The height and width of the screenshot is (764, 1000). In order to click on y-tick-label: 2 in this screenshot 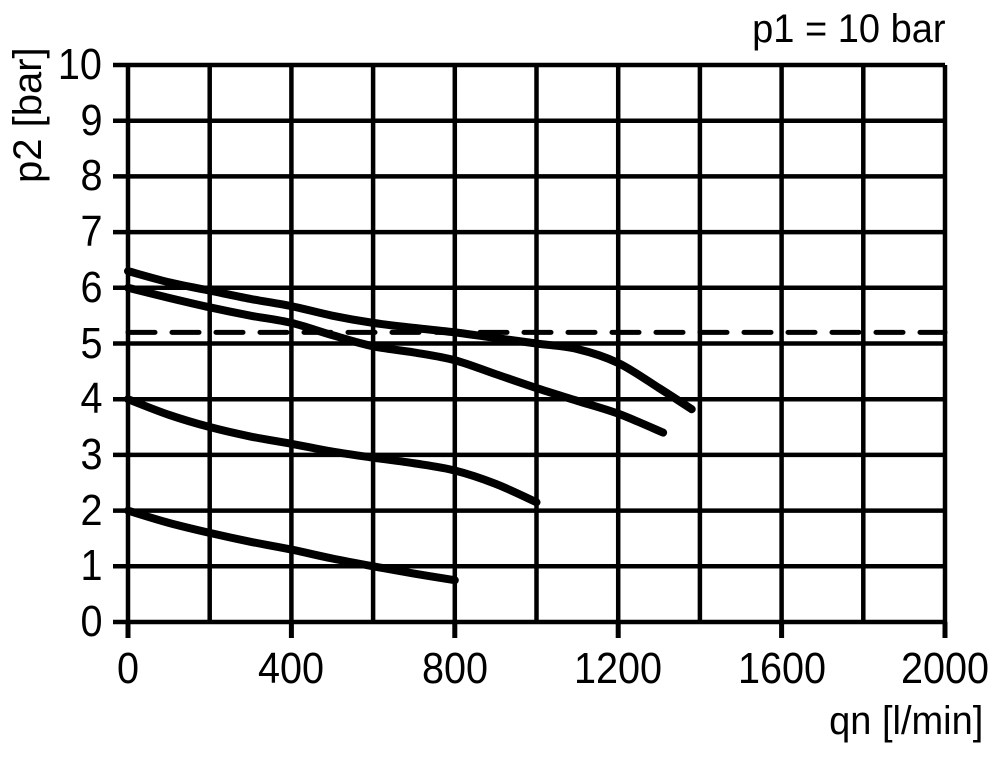, I will do `click(90, 510)`.